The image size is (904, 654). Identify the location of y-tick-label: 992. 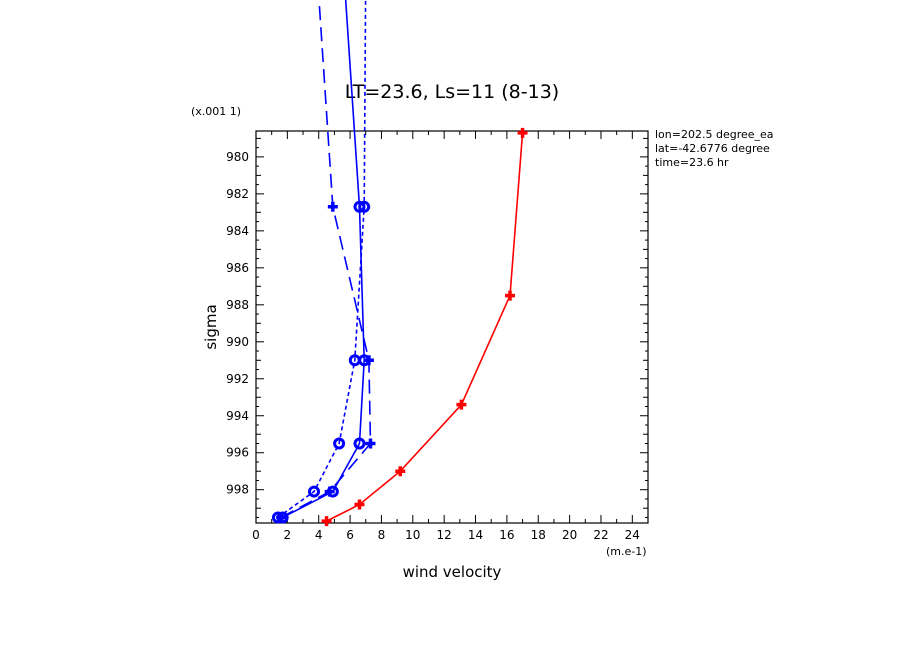
(237, 379).